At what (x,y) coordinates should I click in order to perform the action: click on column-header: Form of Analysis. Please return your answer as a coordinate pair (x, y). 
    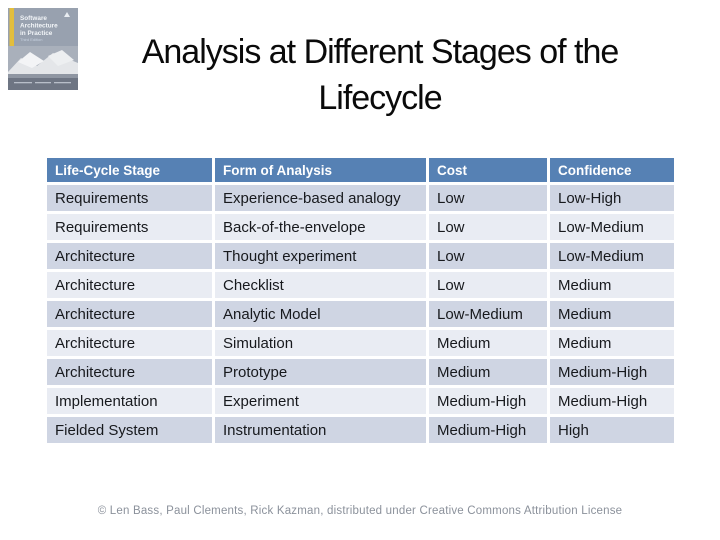
    Looking at the image, I should click on (320, 170).